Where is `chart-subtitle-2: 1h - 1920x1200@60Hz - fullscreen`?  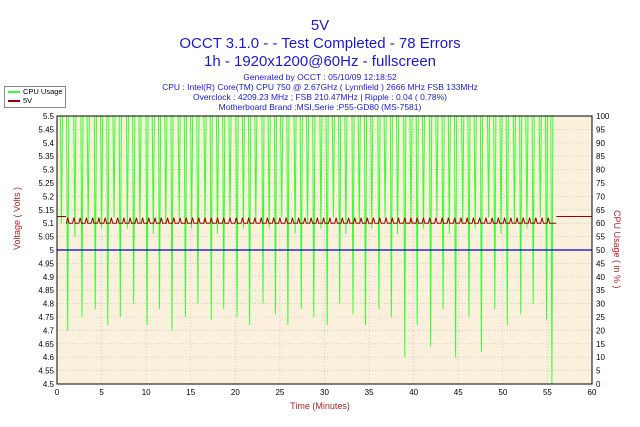 chart-subtitle-2: 1h - 1920x1200@60Hz - fullscreen is located at coordinates (320, 61).